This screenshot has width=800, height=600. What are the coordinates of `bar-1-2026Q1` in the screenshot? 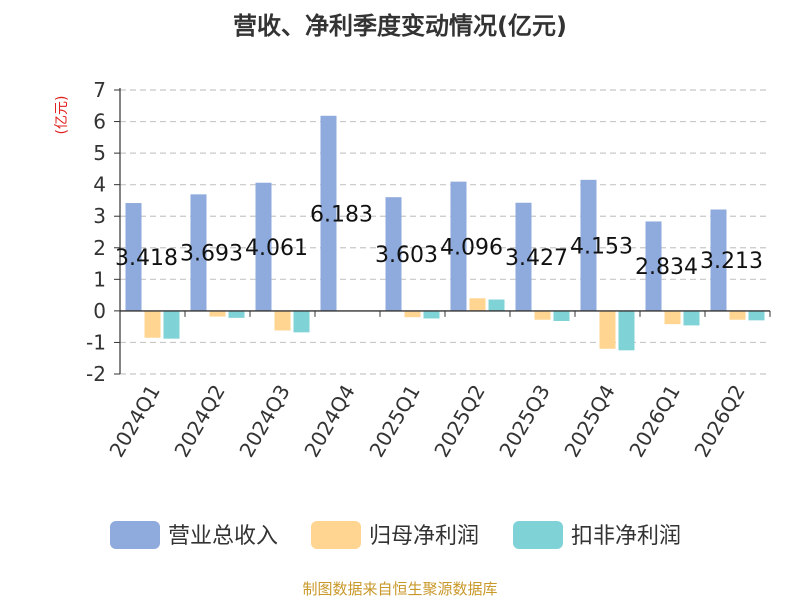 It's located at (653, 266).